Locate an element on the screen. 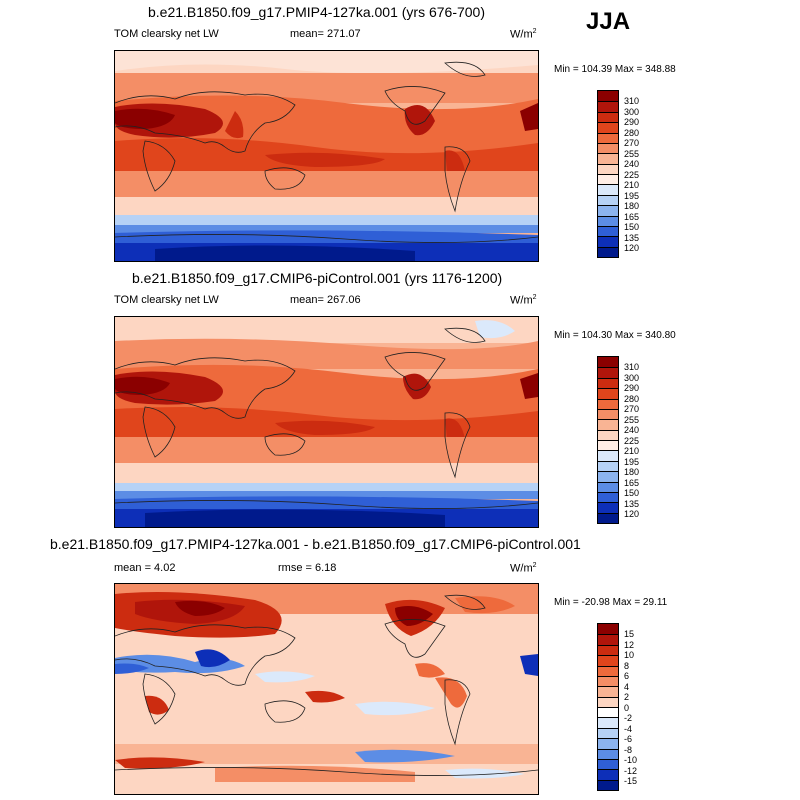  colorbar-label: 6 is located at coordinates (627, 676).